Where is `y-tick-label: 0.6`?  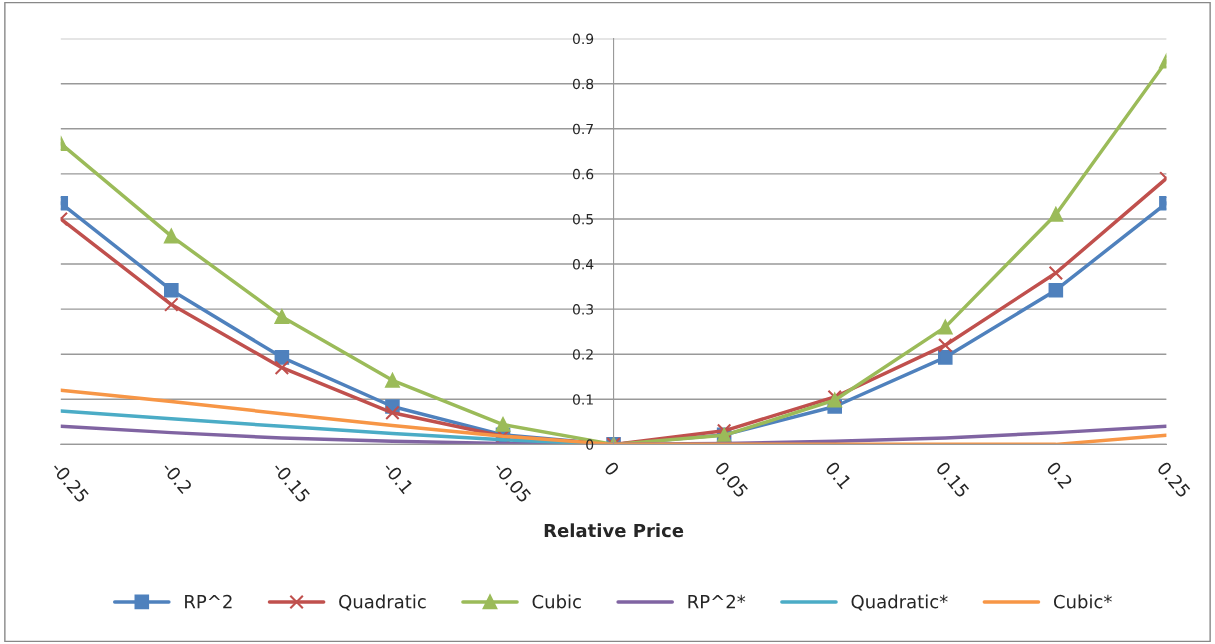 y-tick-label: 0.6 is located at coordinates (583, 174).